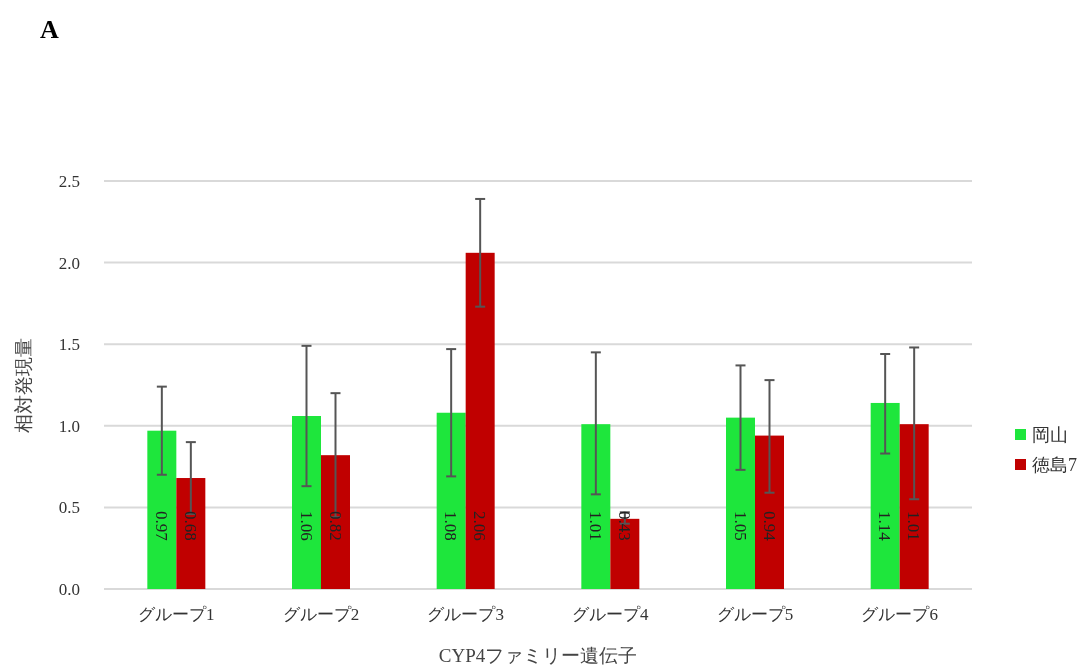 This screenshot has height=670, width=1091. Describe the element at coordinates (23, 385) in the screenshot. I see `y-axis-title: 相対発現量` at that location.